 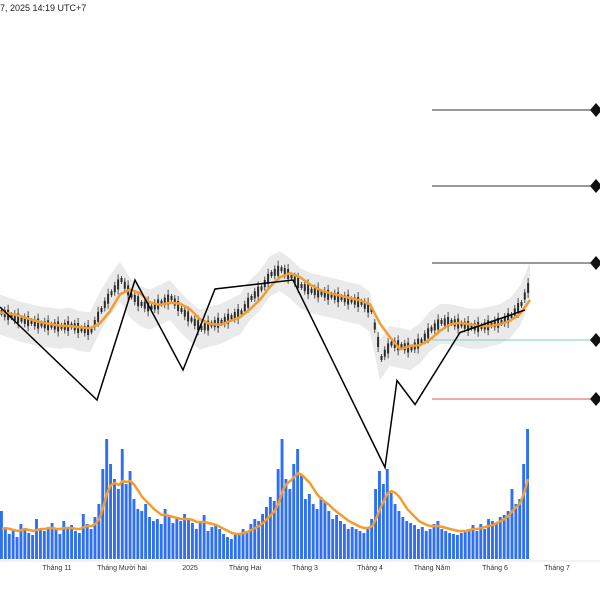 I want to click on chart-header: 7, 2025 14:19 UTC+7, so click(x=43, y=8).